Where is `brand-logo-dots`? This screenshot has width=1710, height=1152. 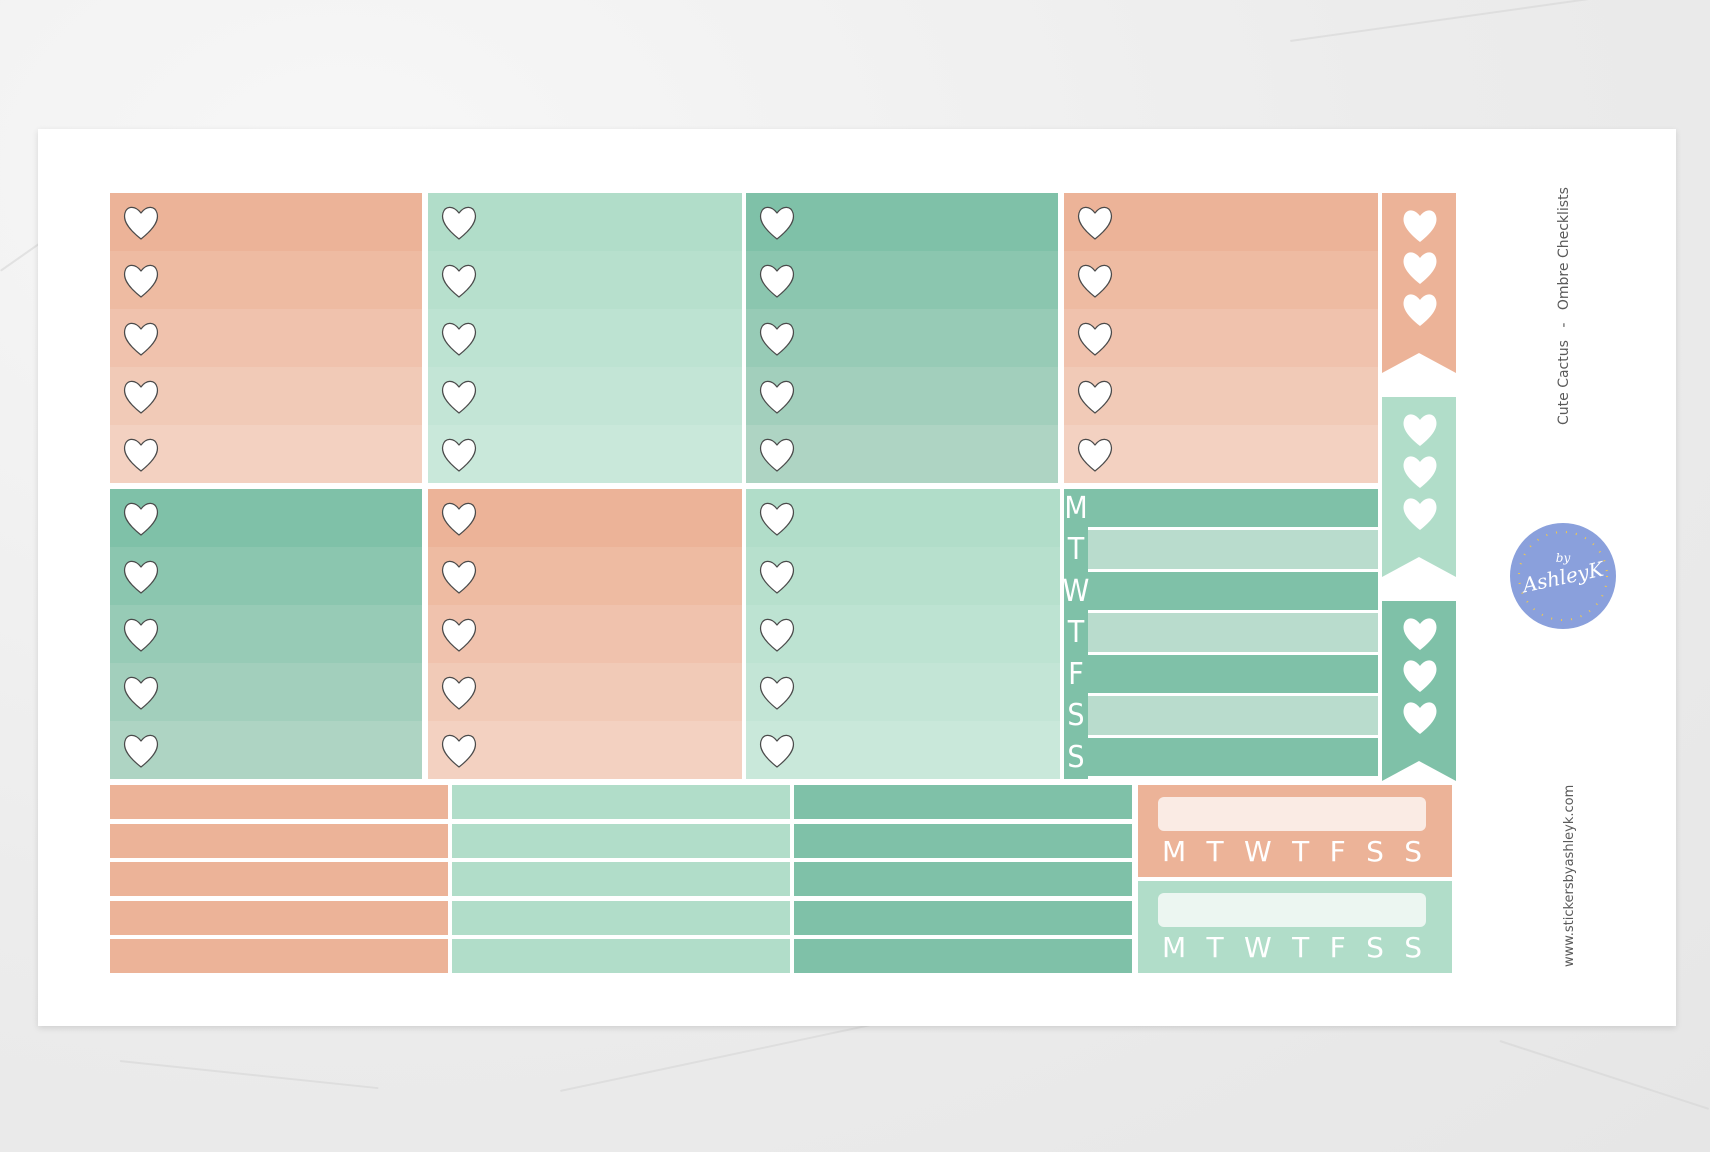 brand-logo-dots is located at coordinates (1563, 576).